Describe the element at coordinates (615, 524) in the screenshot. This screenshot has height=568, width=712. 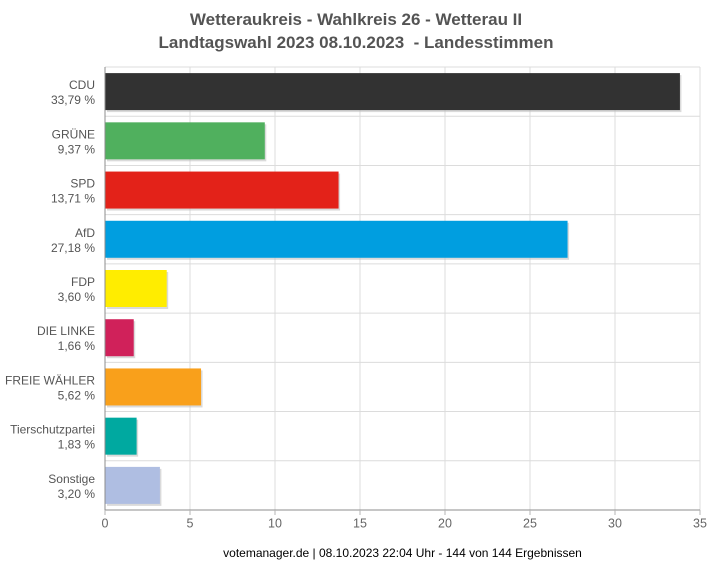
I see `x-tick-label: 30` at that location.